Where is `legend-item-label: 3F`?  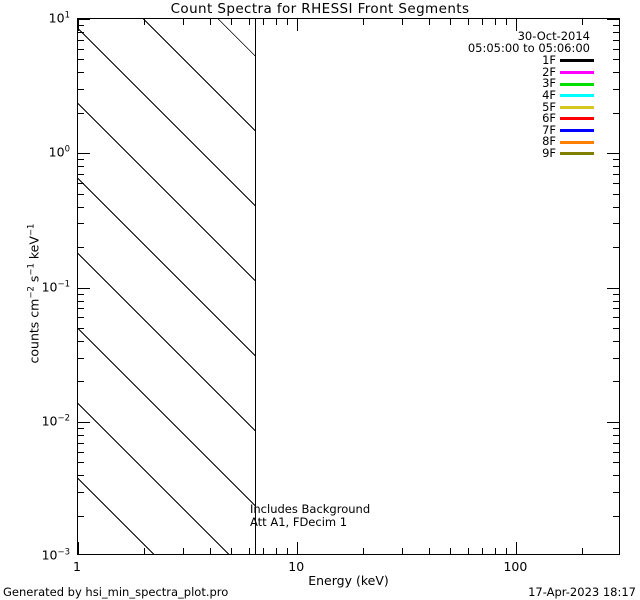 legend-item-label: 3F is located at coordinates (549, 83).